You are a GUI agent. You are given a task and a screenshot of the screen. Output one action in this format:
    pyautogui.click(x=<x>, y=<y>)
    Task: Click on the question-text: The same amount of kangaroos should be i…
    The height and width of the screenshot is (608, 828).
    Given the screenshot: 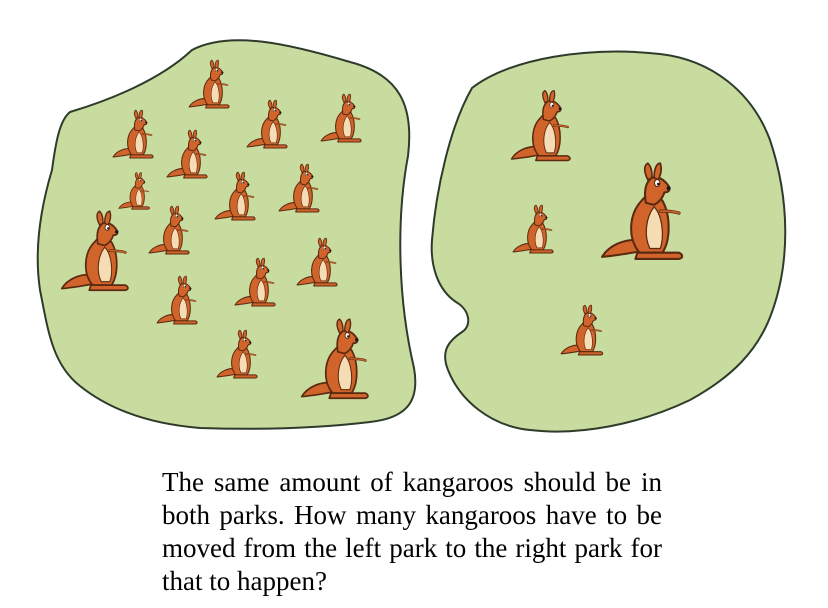 What is the action you would take?
    pyautogui.click(x=412, y=531)
    